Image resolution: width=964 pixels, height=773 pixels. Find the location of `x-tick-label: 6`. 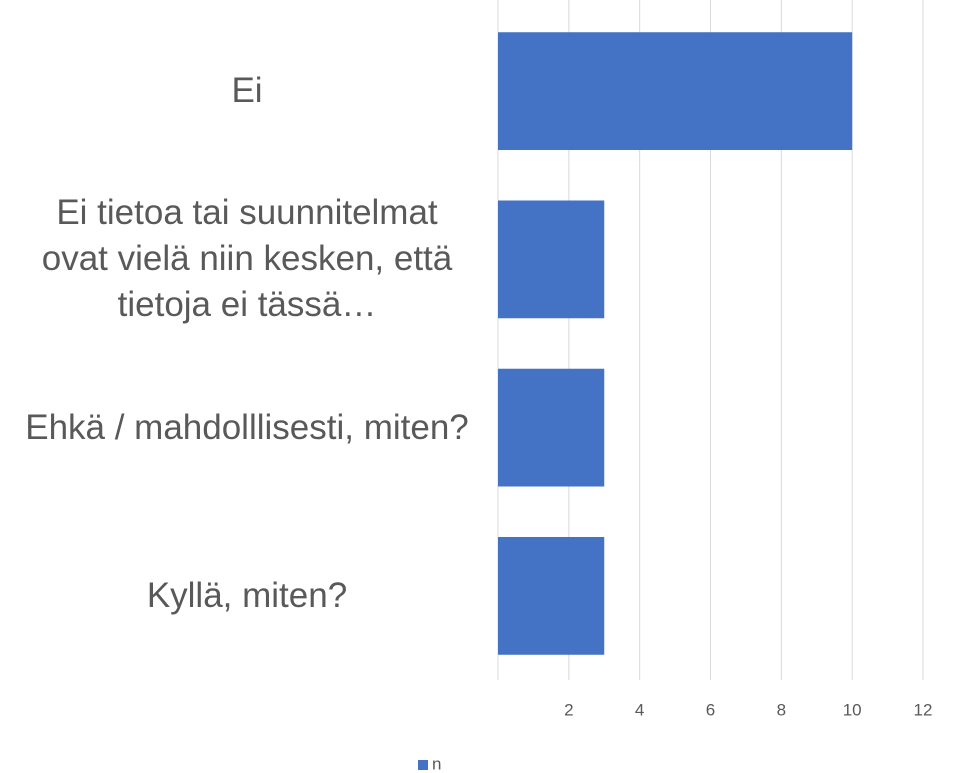

x-tick-label: 6 is located at coordinates (710, 709).